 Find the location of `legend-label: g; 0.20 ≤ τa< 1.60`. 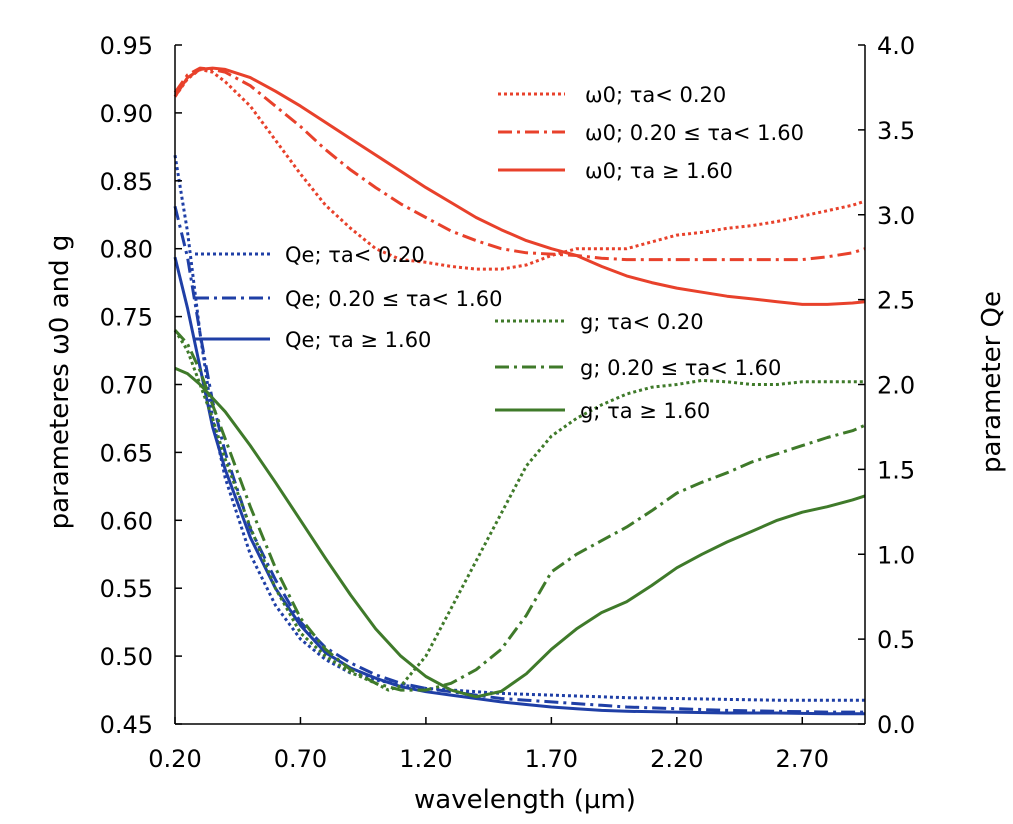

legend-label: g; 0.20 ≤ τa< 1.60 is located at coordinates (680, 368).